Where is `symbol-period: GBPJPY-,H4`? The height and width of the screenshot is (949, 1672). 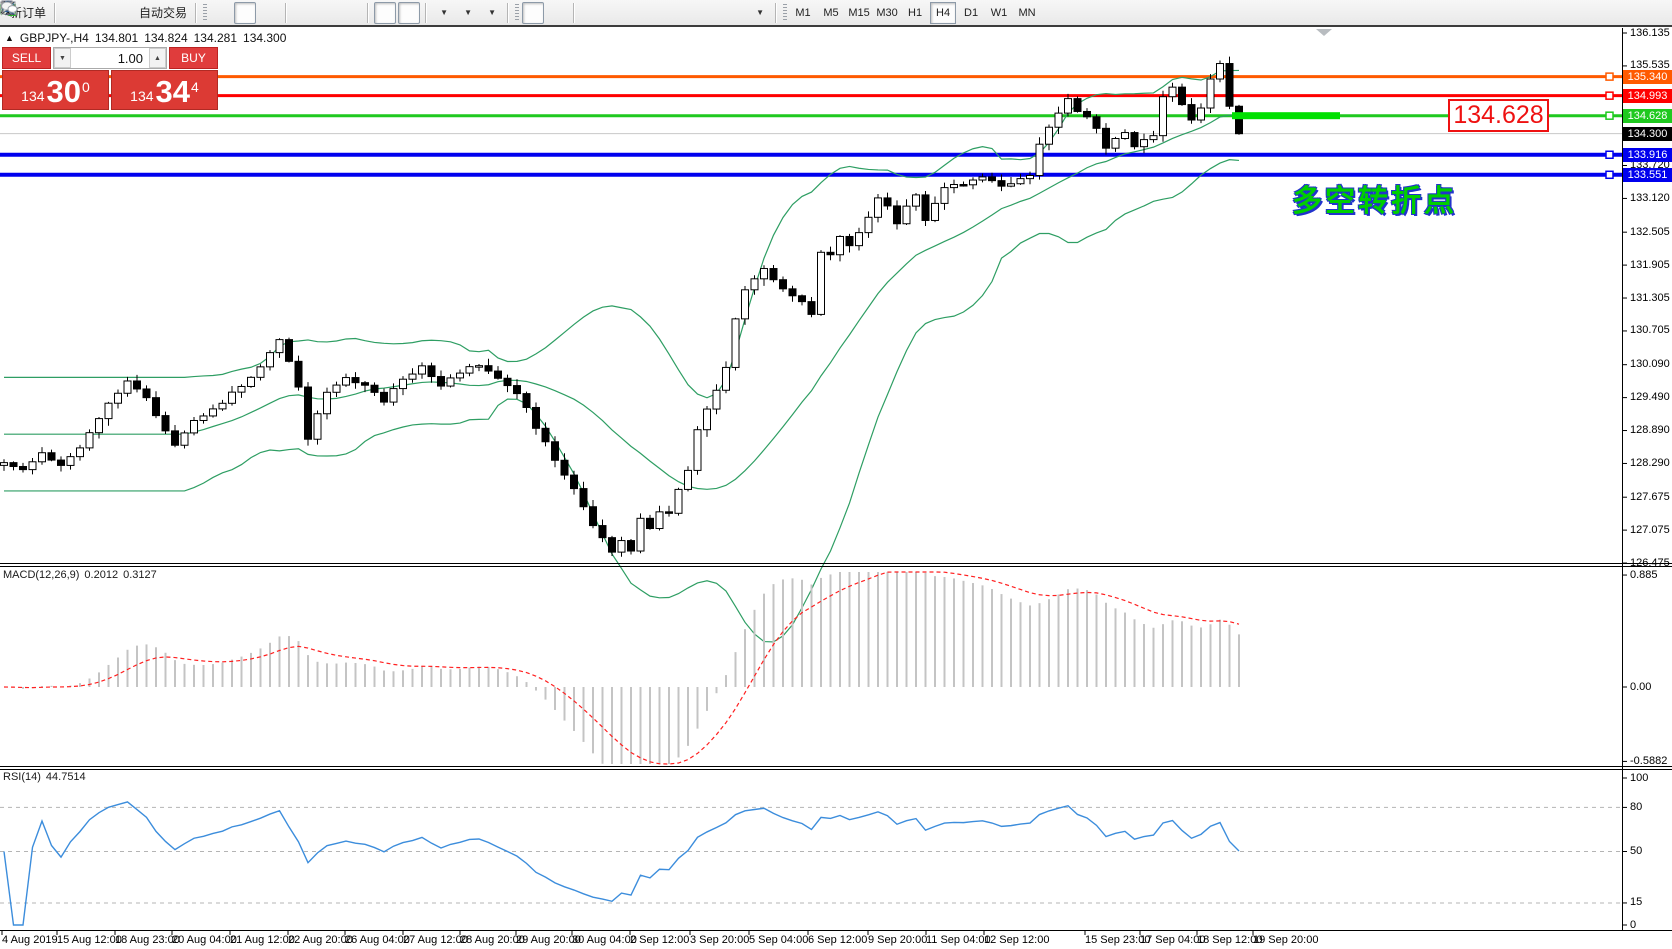
symbol-period: GBPJPY-,H4 is located at coordinates (54, 38).